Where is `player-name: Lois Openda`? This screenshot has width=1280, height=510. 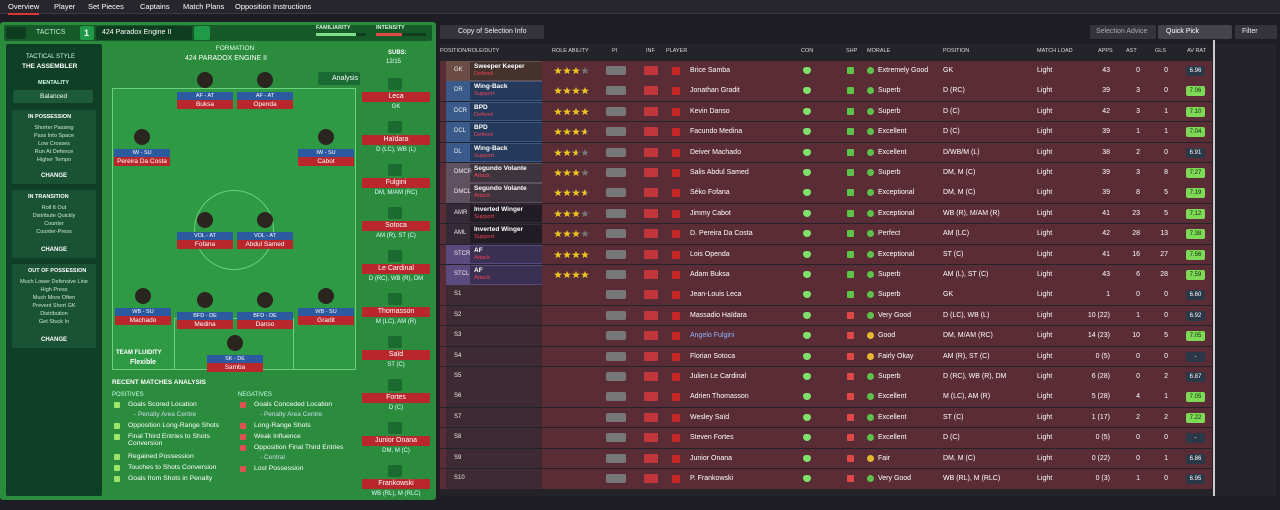 player-name: Lois Openda is located at coordinates (710, 254).